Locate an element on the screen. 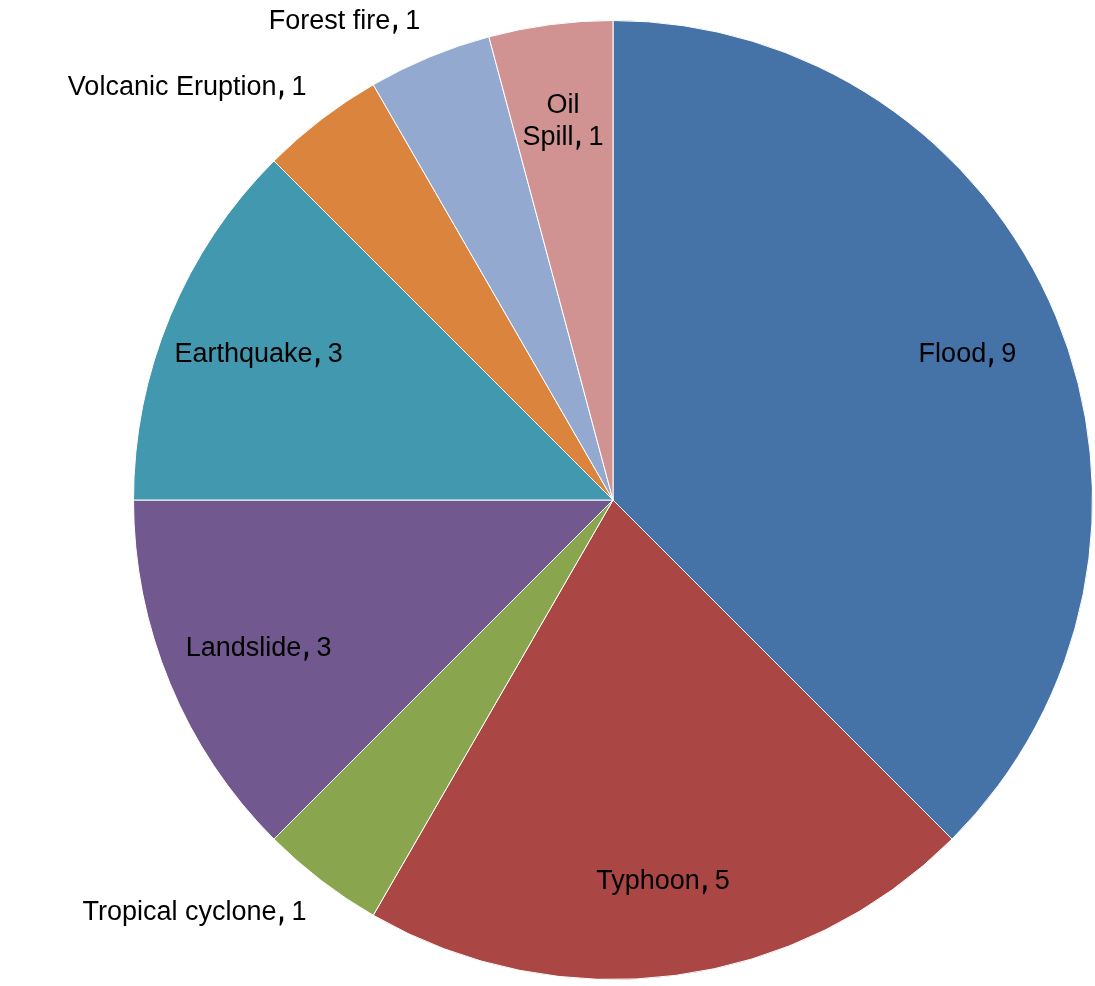 The width and height of the screenshot is (1095, 986). slice-label: Tropical cyclone is located at coordinates (179, 911).